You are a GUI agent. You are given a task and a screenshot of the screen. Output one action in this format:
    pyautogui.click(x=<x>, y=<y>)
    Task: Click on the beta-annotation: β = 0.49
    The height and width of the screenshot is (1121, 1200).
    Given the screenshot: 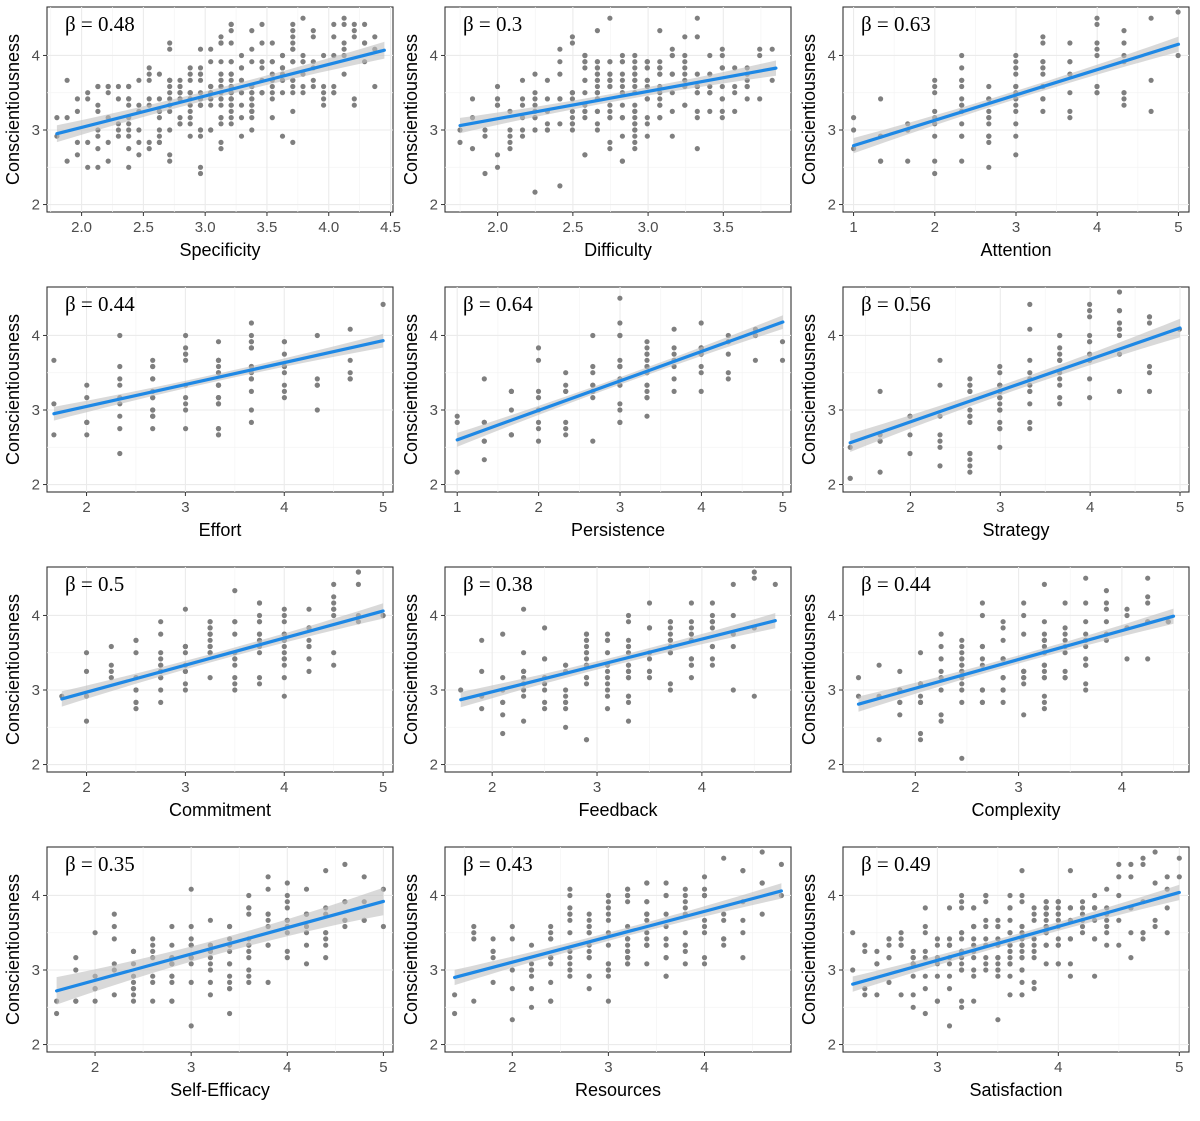 What is the action you would take?
    pyautogui.click(x=896, y=864)
    